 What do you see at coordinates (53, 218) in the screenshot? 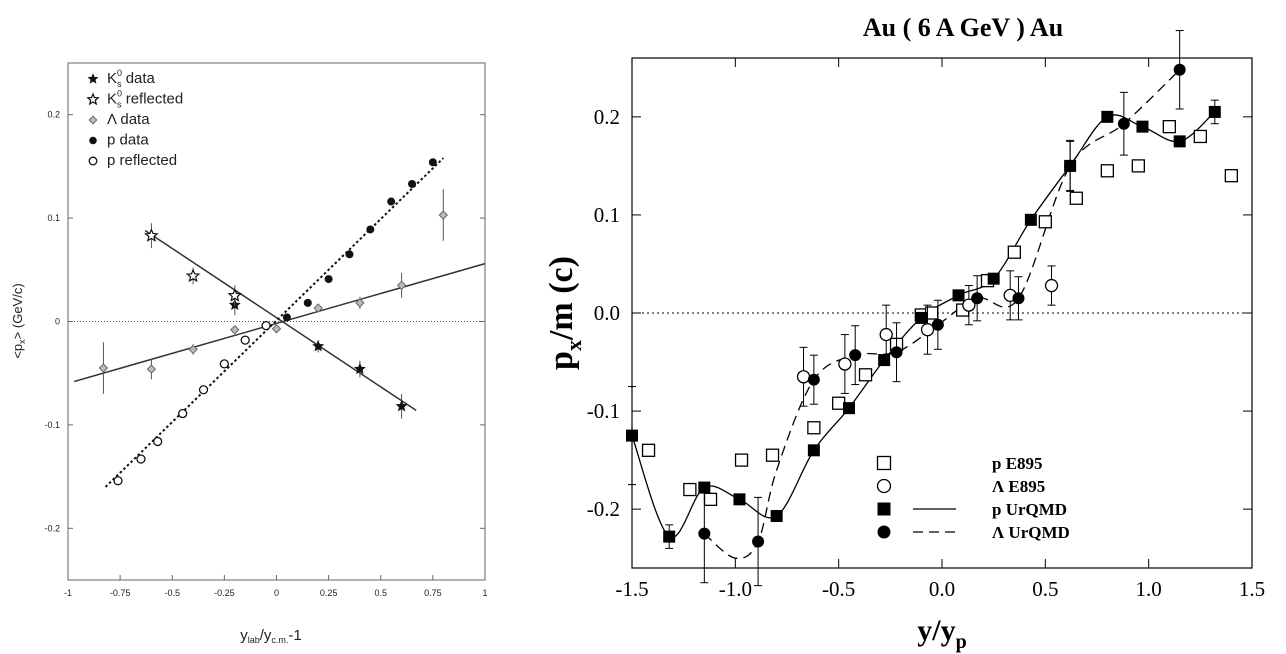
I see `left-y-tick-label: 0.1` at bounding box center [53, 218].